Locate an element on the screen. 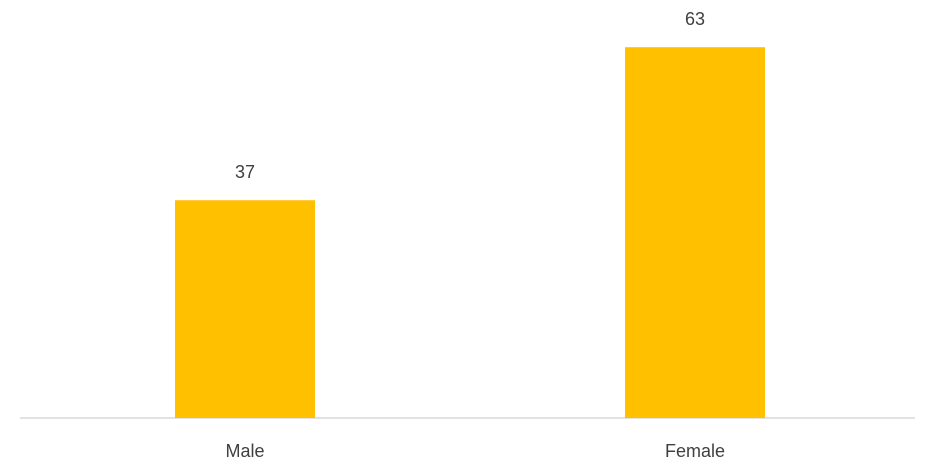  x-tick-label: Male is located at coordinates (244, 451).